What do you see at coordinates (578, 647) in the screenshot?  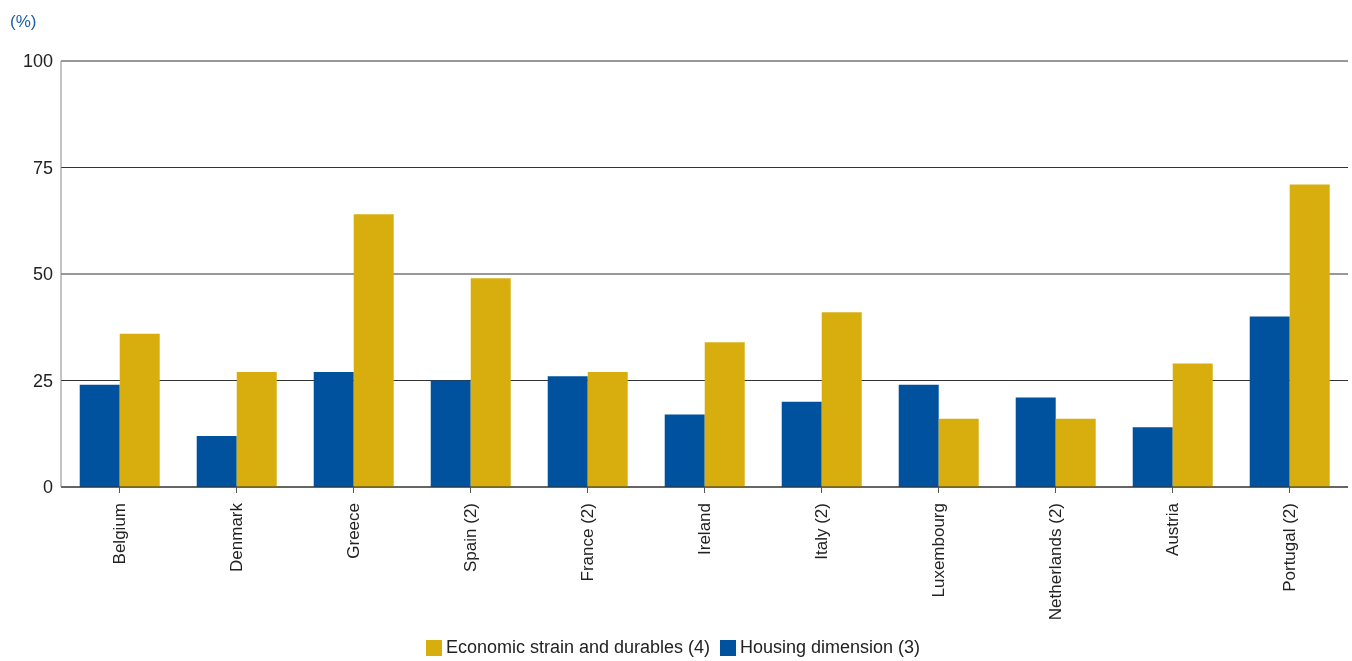 I see `legend-label: Economic strain and durables (4)` at bounding box center [578, 647].